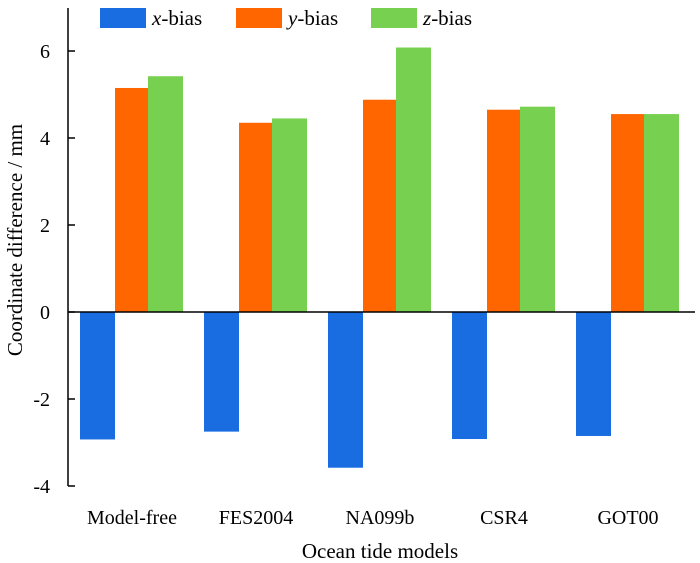 Image resolution: width=700 pixels, height=563 pixels. I want to click on legend-swatch-z, so click(394, 18).